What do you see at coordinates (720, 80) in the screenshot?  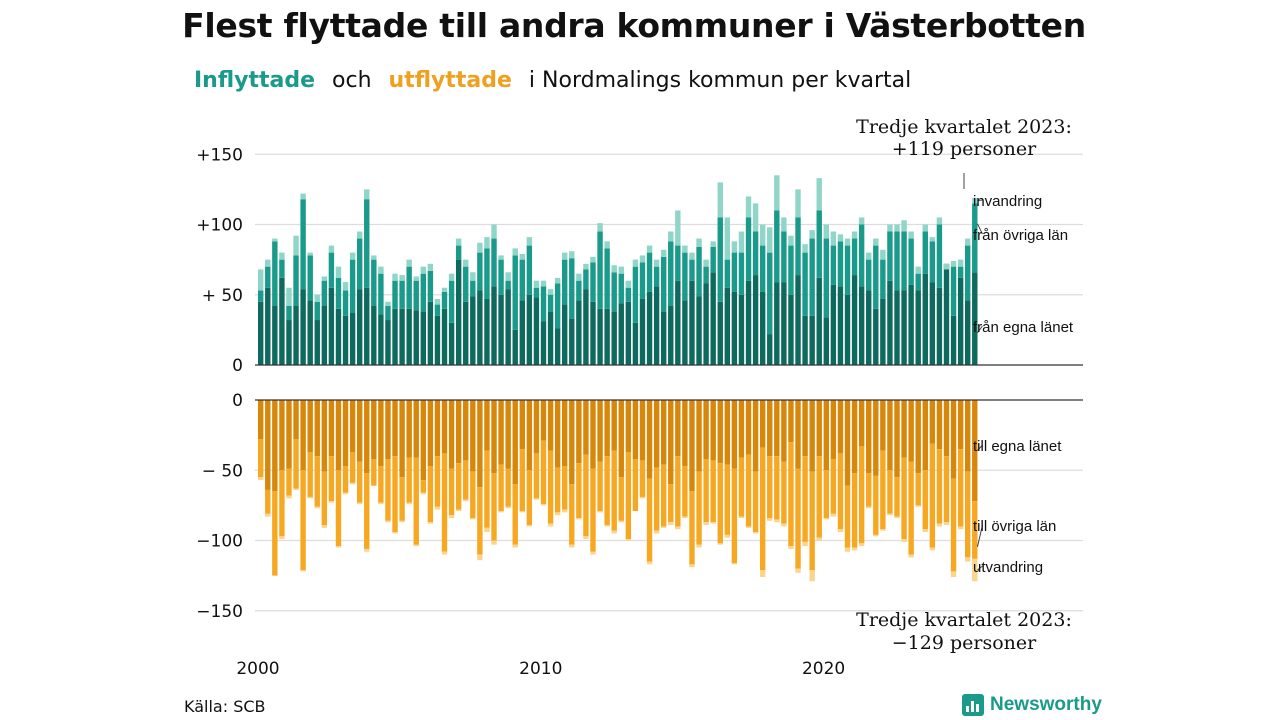 I see `subtitle-rest: i Nordmalings kommun per kvartal` at bounding box center [720, 80].